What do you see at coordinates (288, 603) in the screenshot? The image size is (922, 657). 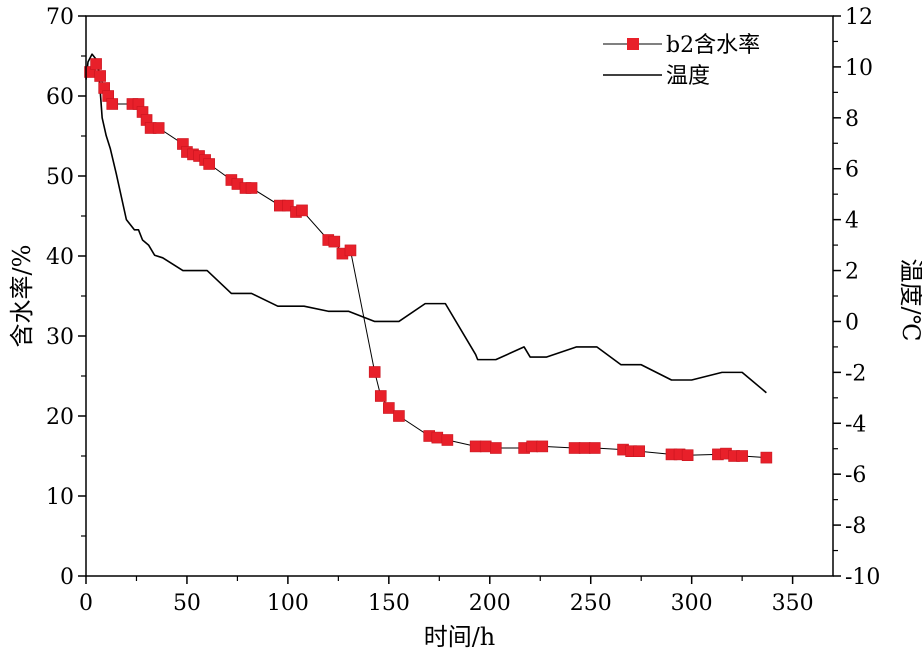 I see `x-tick-label: 100` at bounding box center [288, 603].